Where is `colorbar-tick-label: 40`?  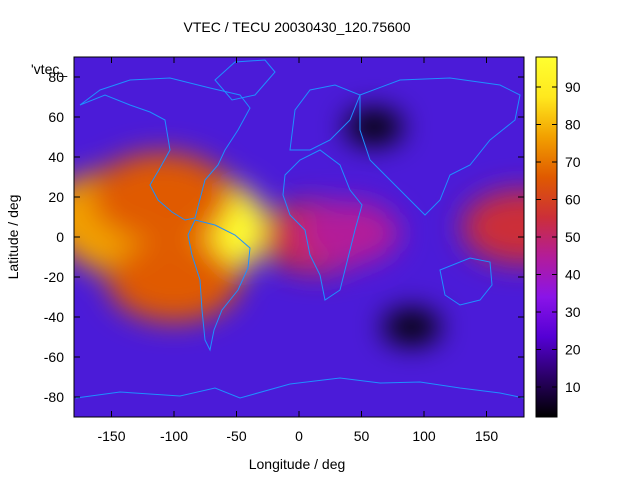 colorbar-tick-label: 40 is located at coordinates (573, 275).